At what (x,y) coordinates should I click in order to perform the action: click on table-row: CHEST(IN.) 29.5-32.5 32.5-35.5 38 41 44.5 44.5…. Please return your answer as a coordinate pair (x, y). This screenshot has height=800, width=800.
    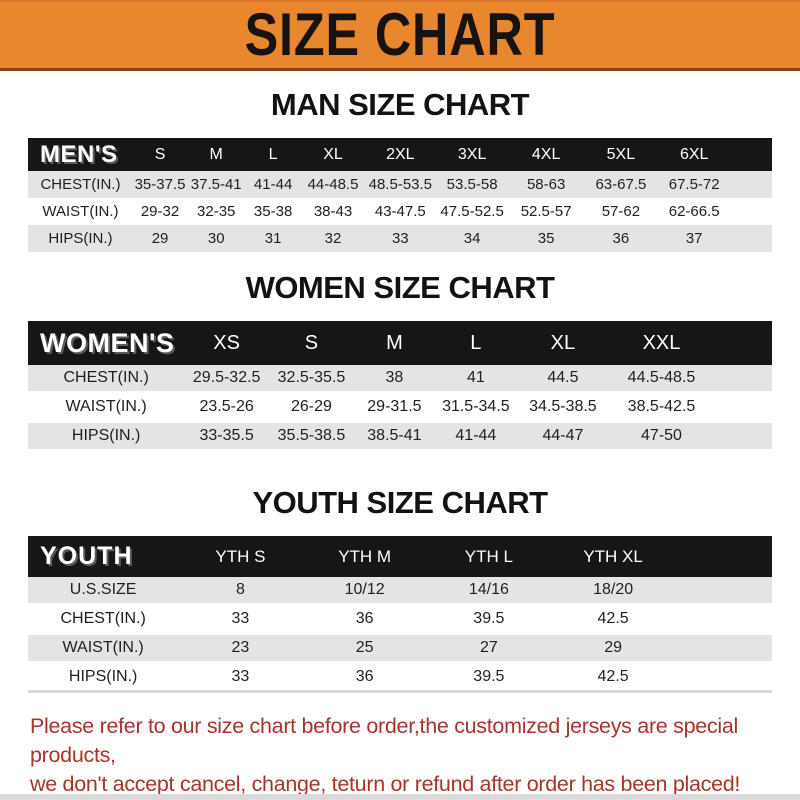
    Looking at the image, I should click on (400, 379).